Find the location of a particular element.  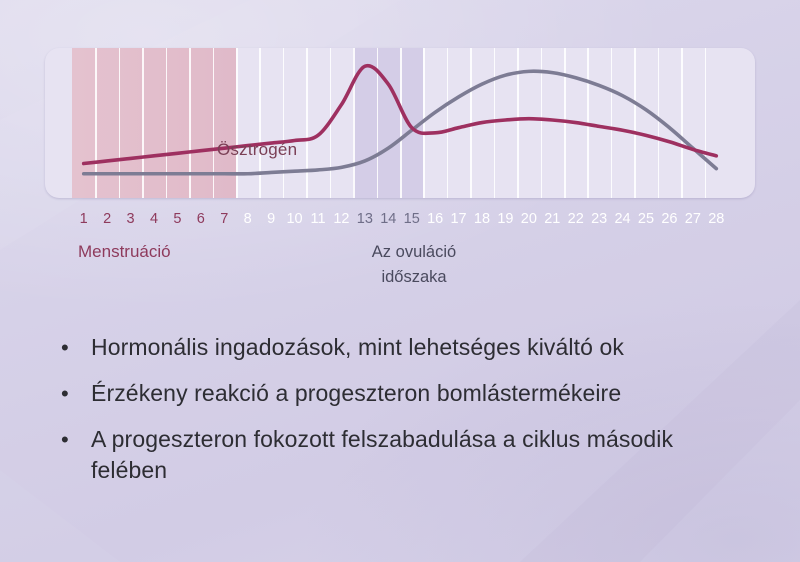

day-label-15: 15 is located at coordinates (411, 219).